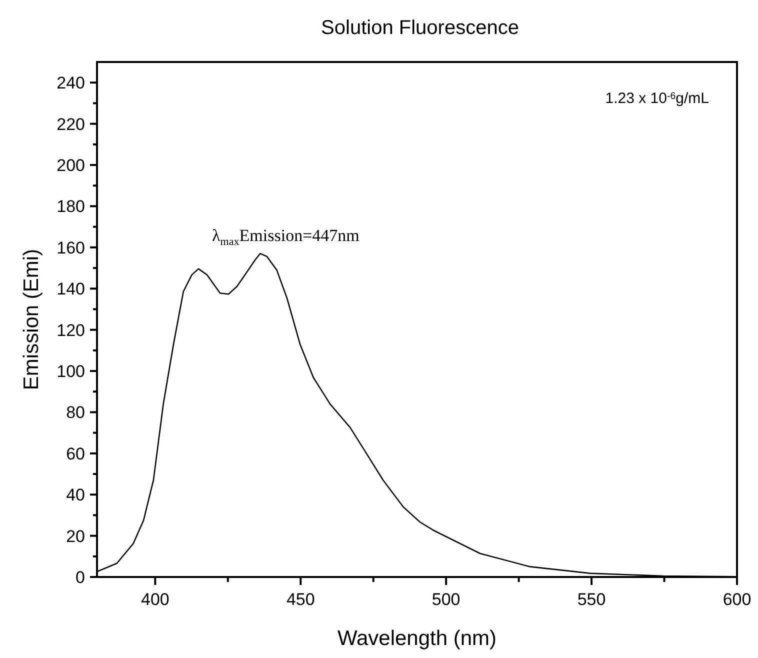 This screenshot has height=658, width=758. I want to click on chart-title: Solution Fluorescence, so click(420, 28).